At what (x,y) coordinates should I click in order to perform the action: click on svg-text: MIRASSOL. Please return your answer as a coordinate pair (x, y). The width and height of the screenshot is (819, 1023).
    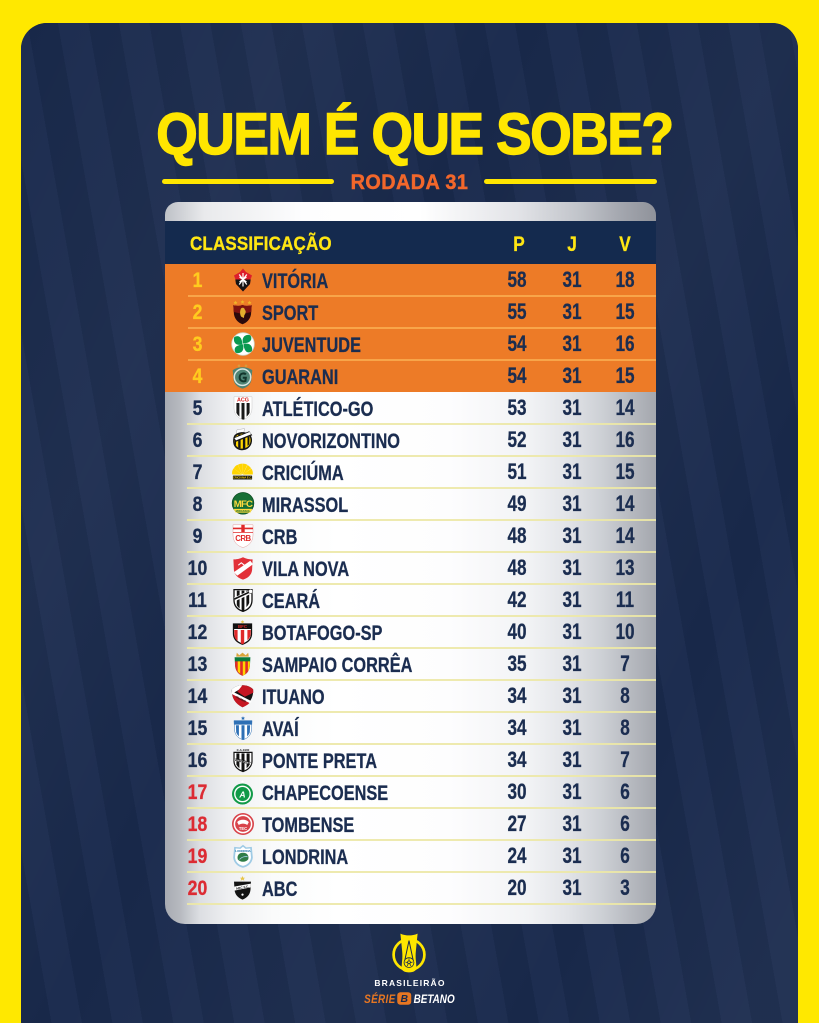
    Looking at the image, I should click on (242, 511).